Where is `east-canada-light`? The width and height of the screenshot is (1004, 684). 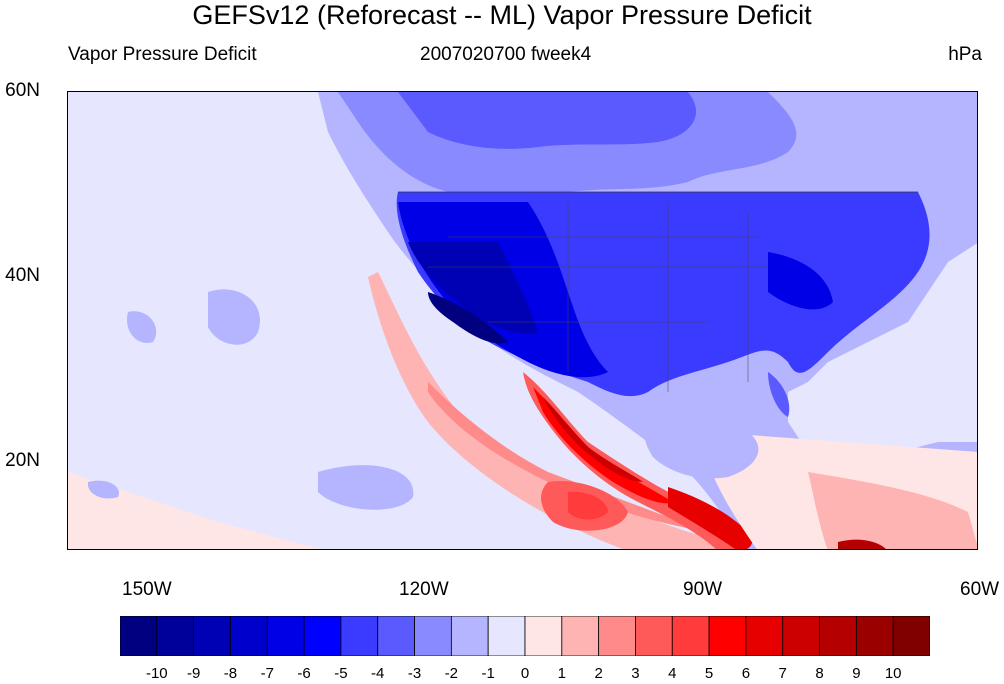 east-canada-light is located at coordinates (882, 139).